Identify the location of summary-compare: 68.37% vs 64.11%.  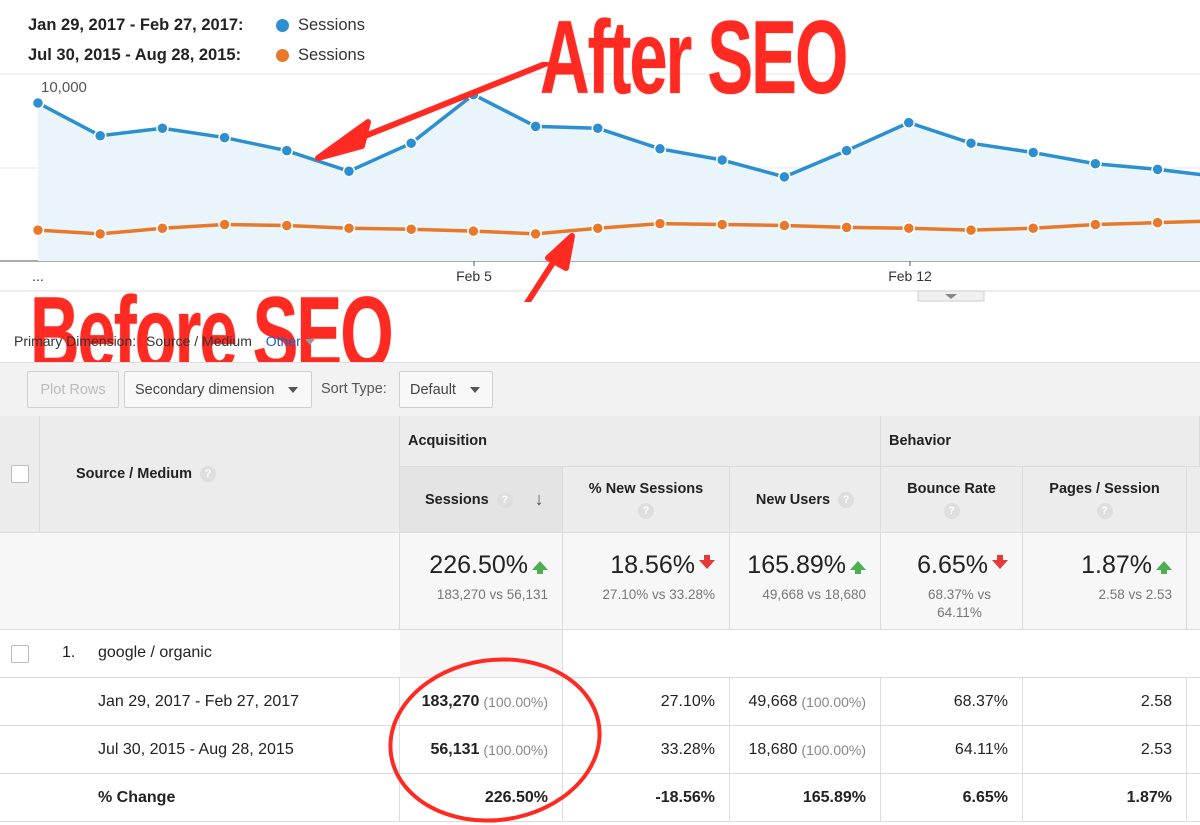
(959, 603).